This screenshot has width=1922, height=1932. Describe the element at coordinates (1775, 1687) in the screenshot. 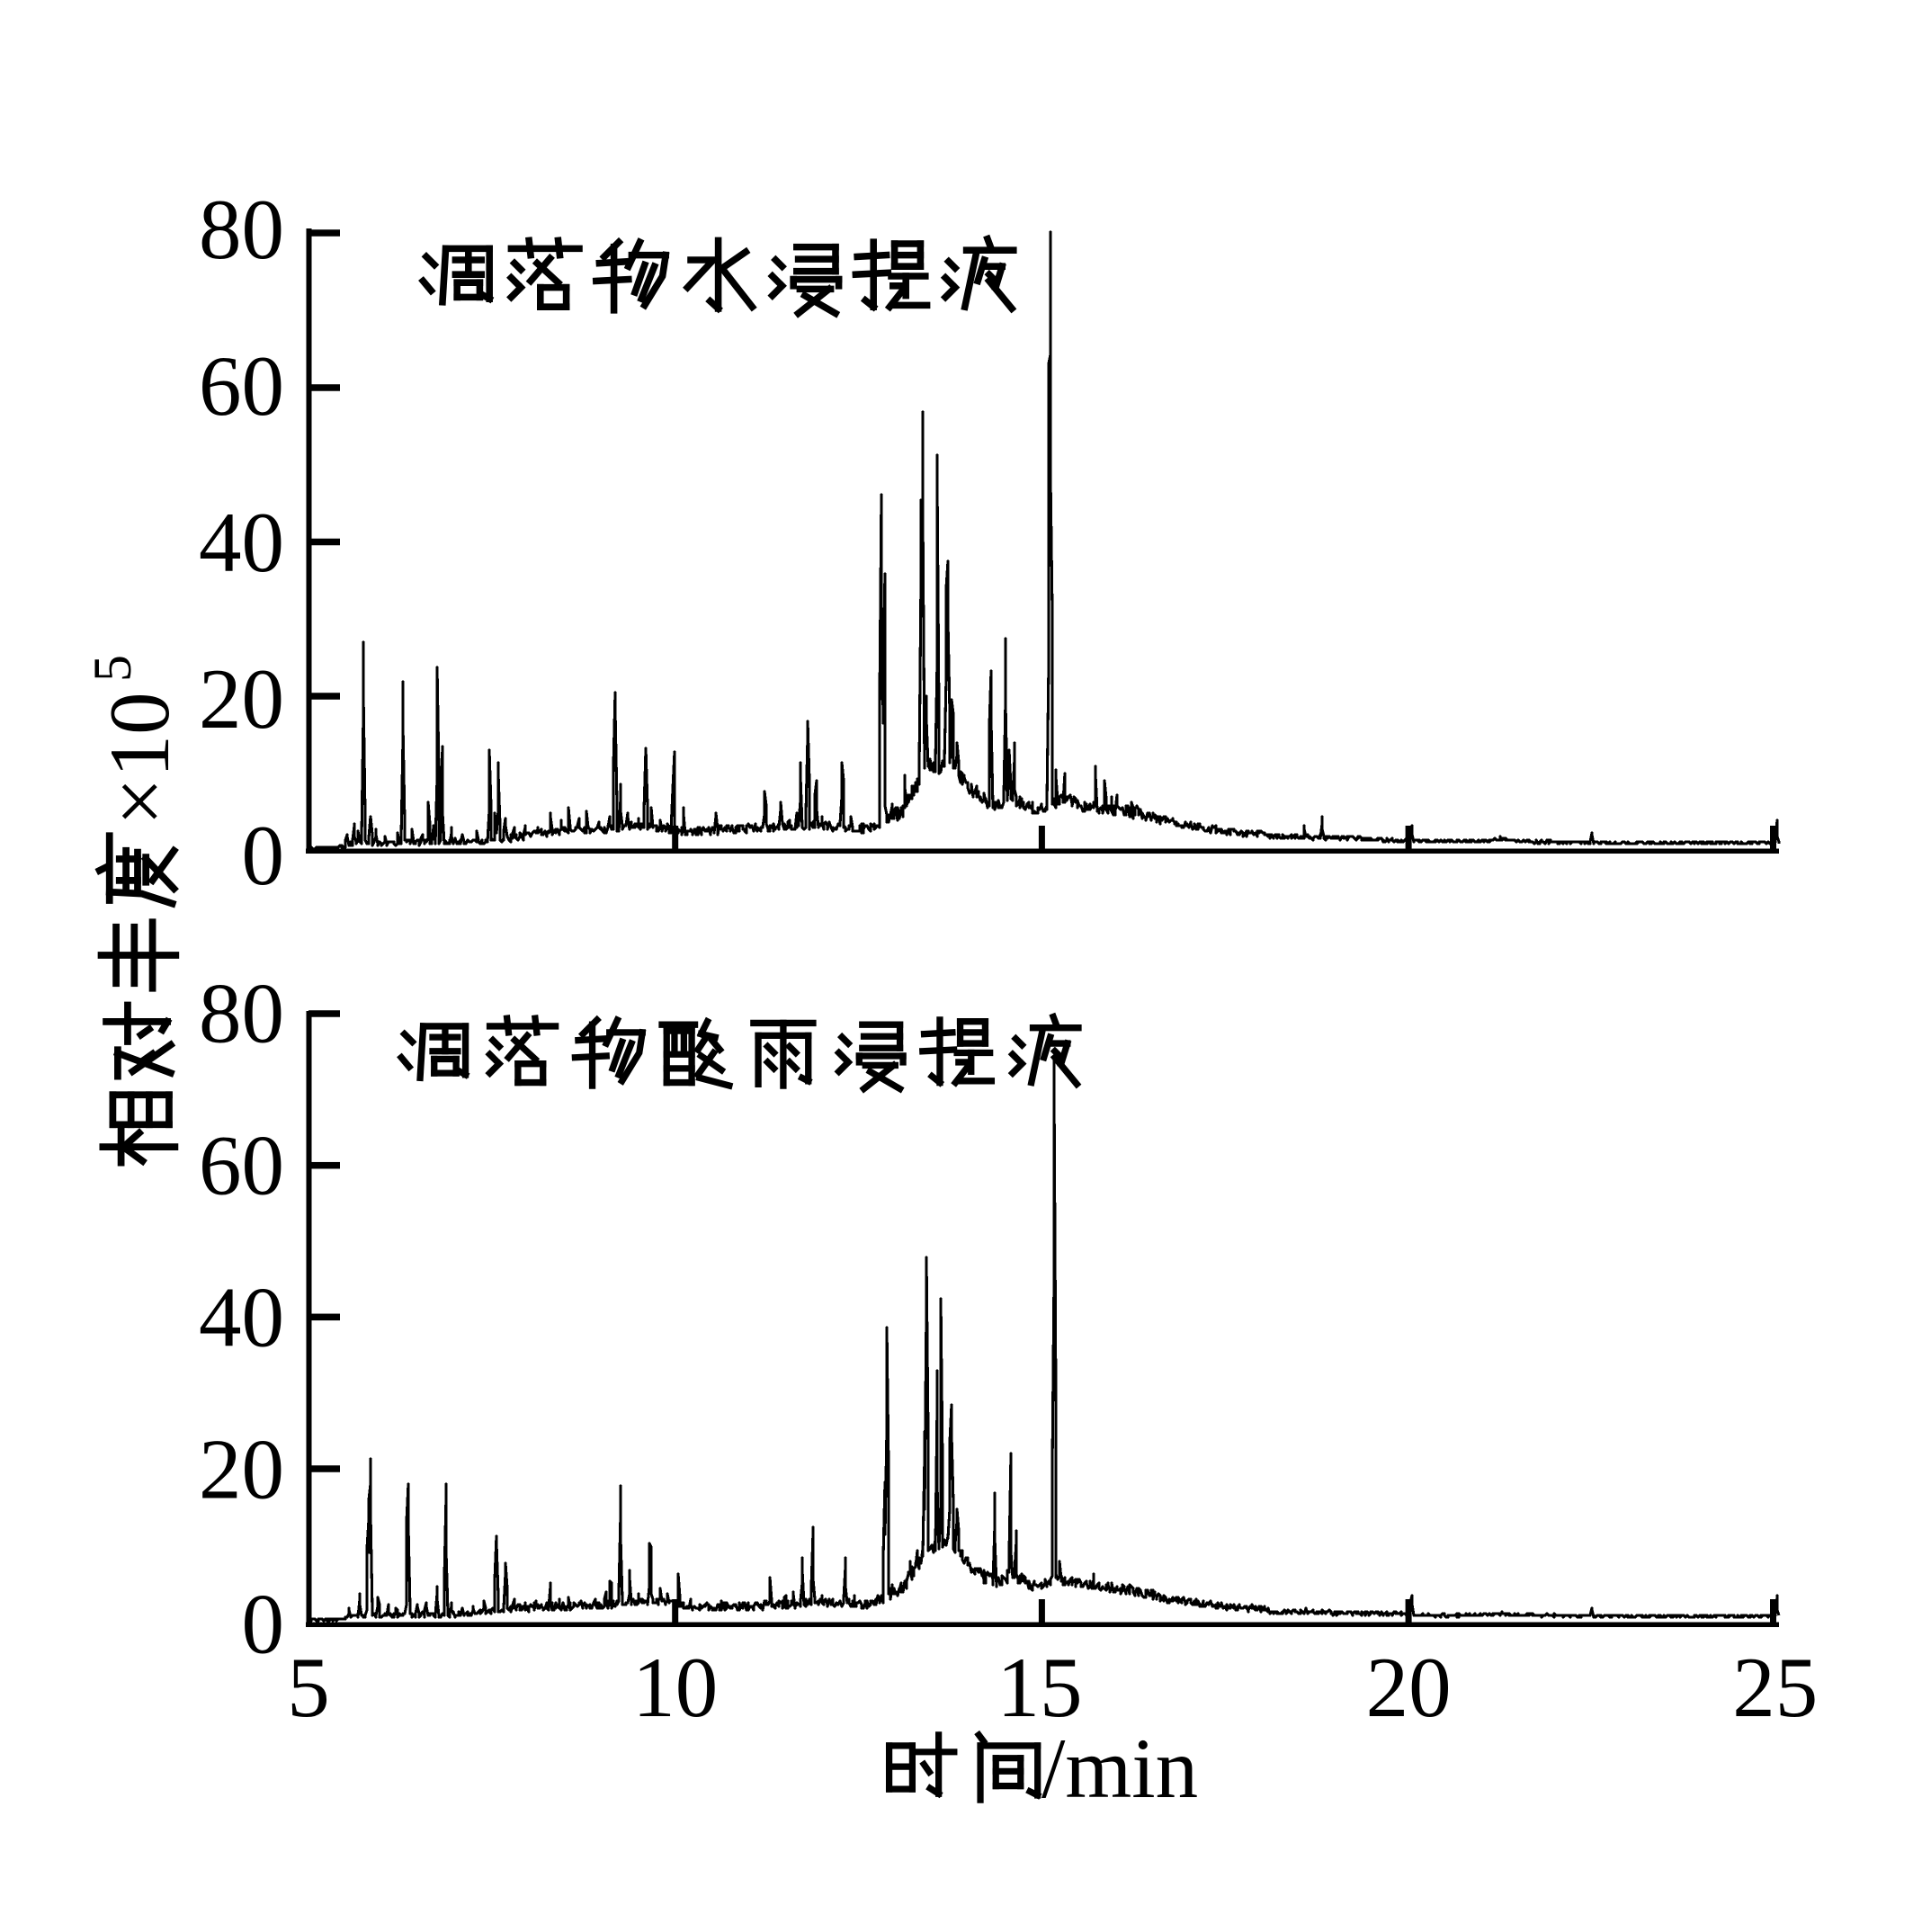

I see `svg-text: 25` at that location.